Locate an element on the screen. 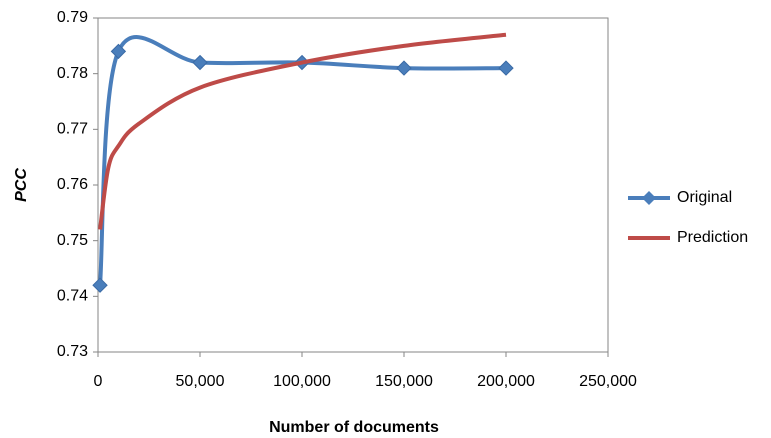  x-axis-label: Number of documents is located at coordinates (354, 427).